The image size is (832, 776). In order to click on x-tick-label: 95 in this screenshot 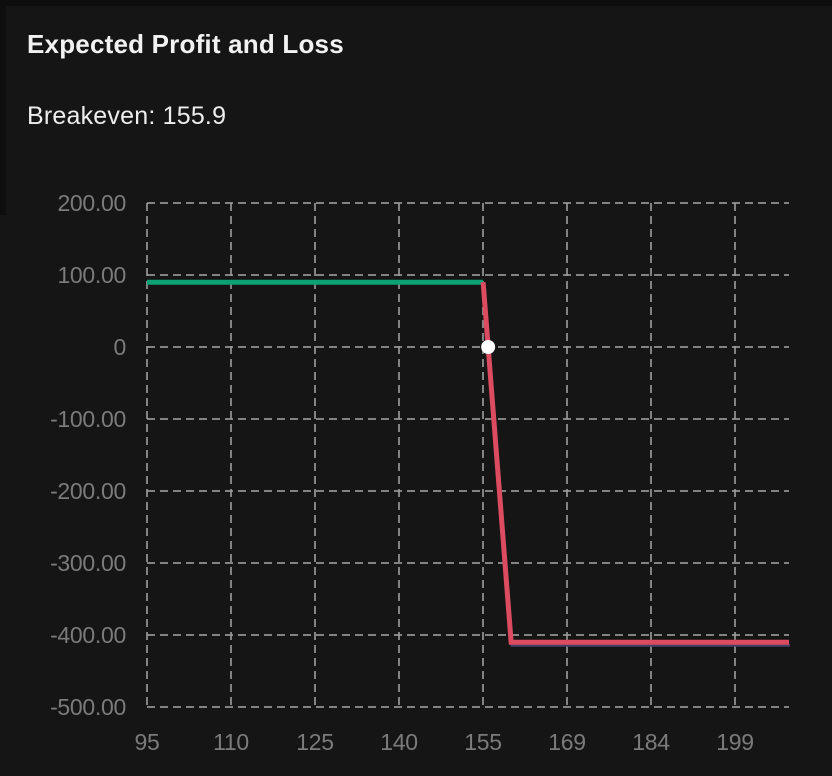, I will do `click(147, 742)`.